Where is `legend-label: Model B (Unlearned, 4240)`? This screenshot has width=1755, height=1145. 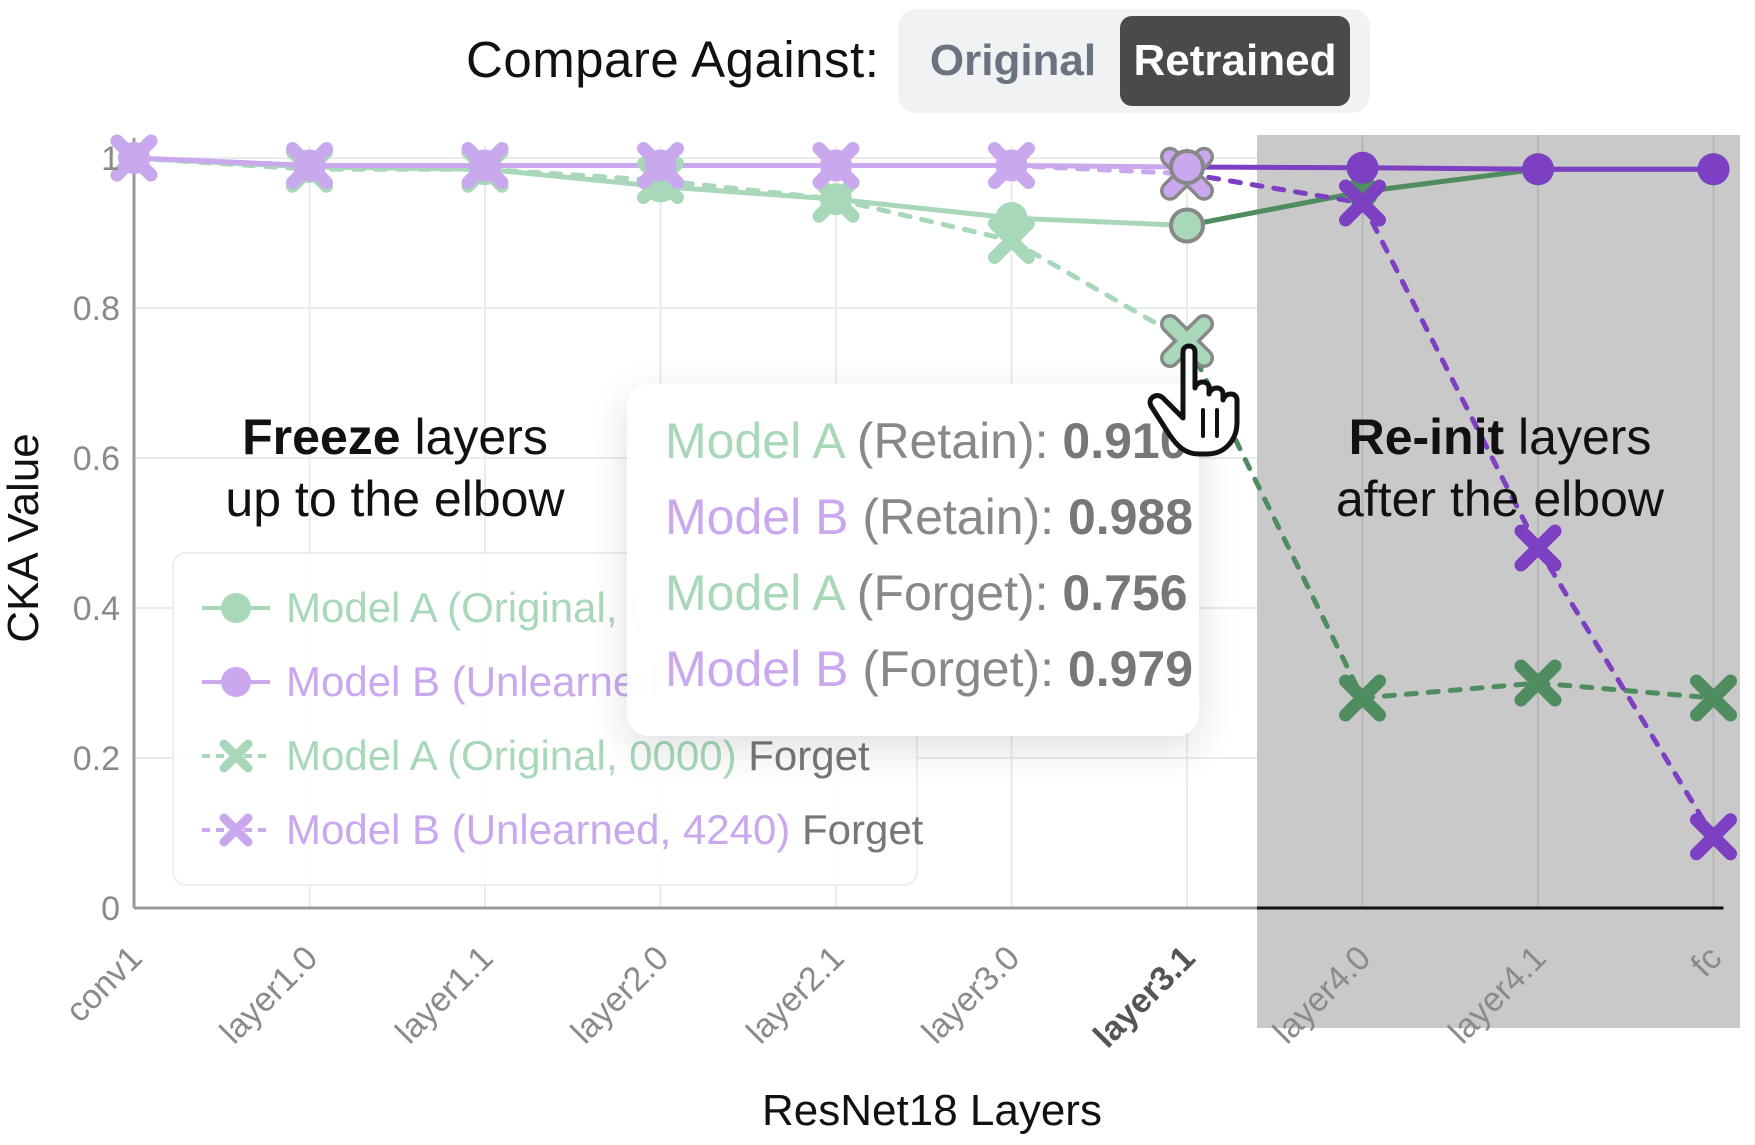 legend-label: Model B (Unlearned, 4240) is located at coordinates (538, 829).